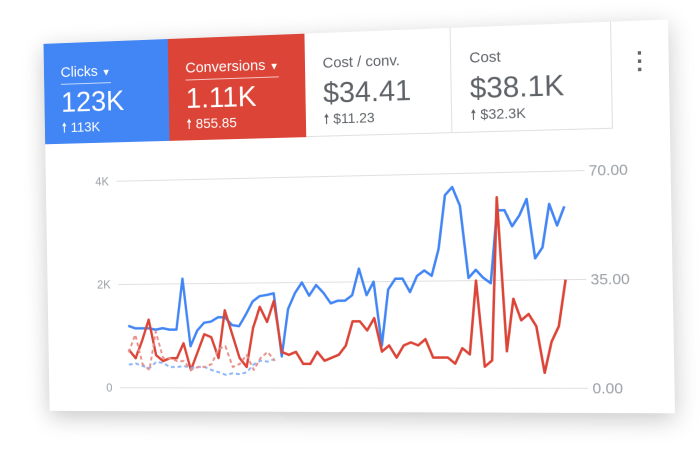  What do you see at coordinates (109, 388) in the screenshot?
I see `left-tick-label: 0` at bounding box center [109, 388].